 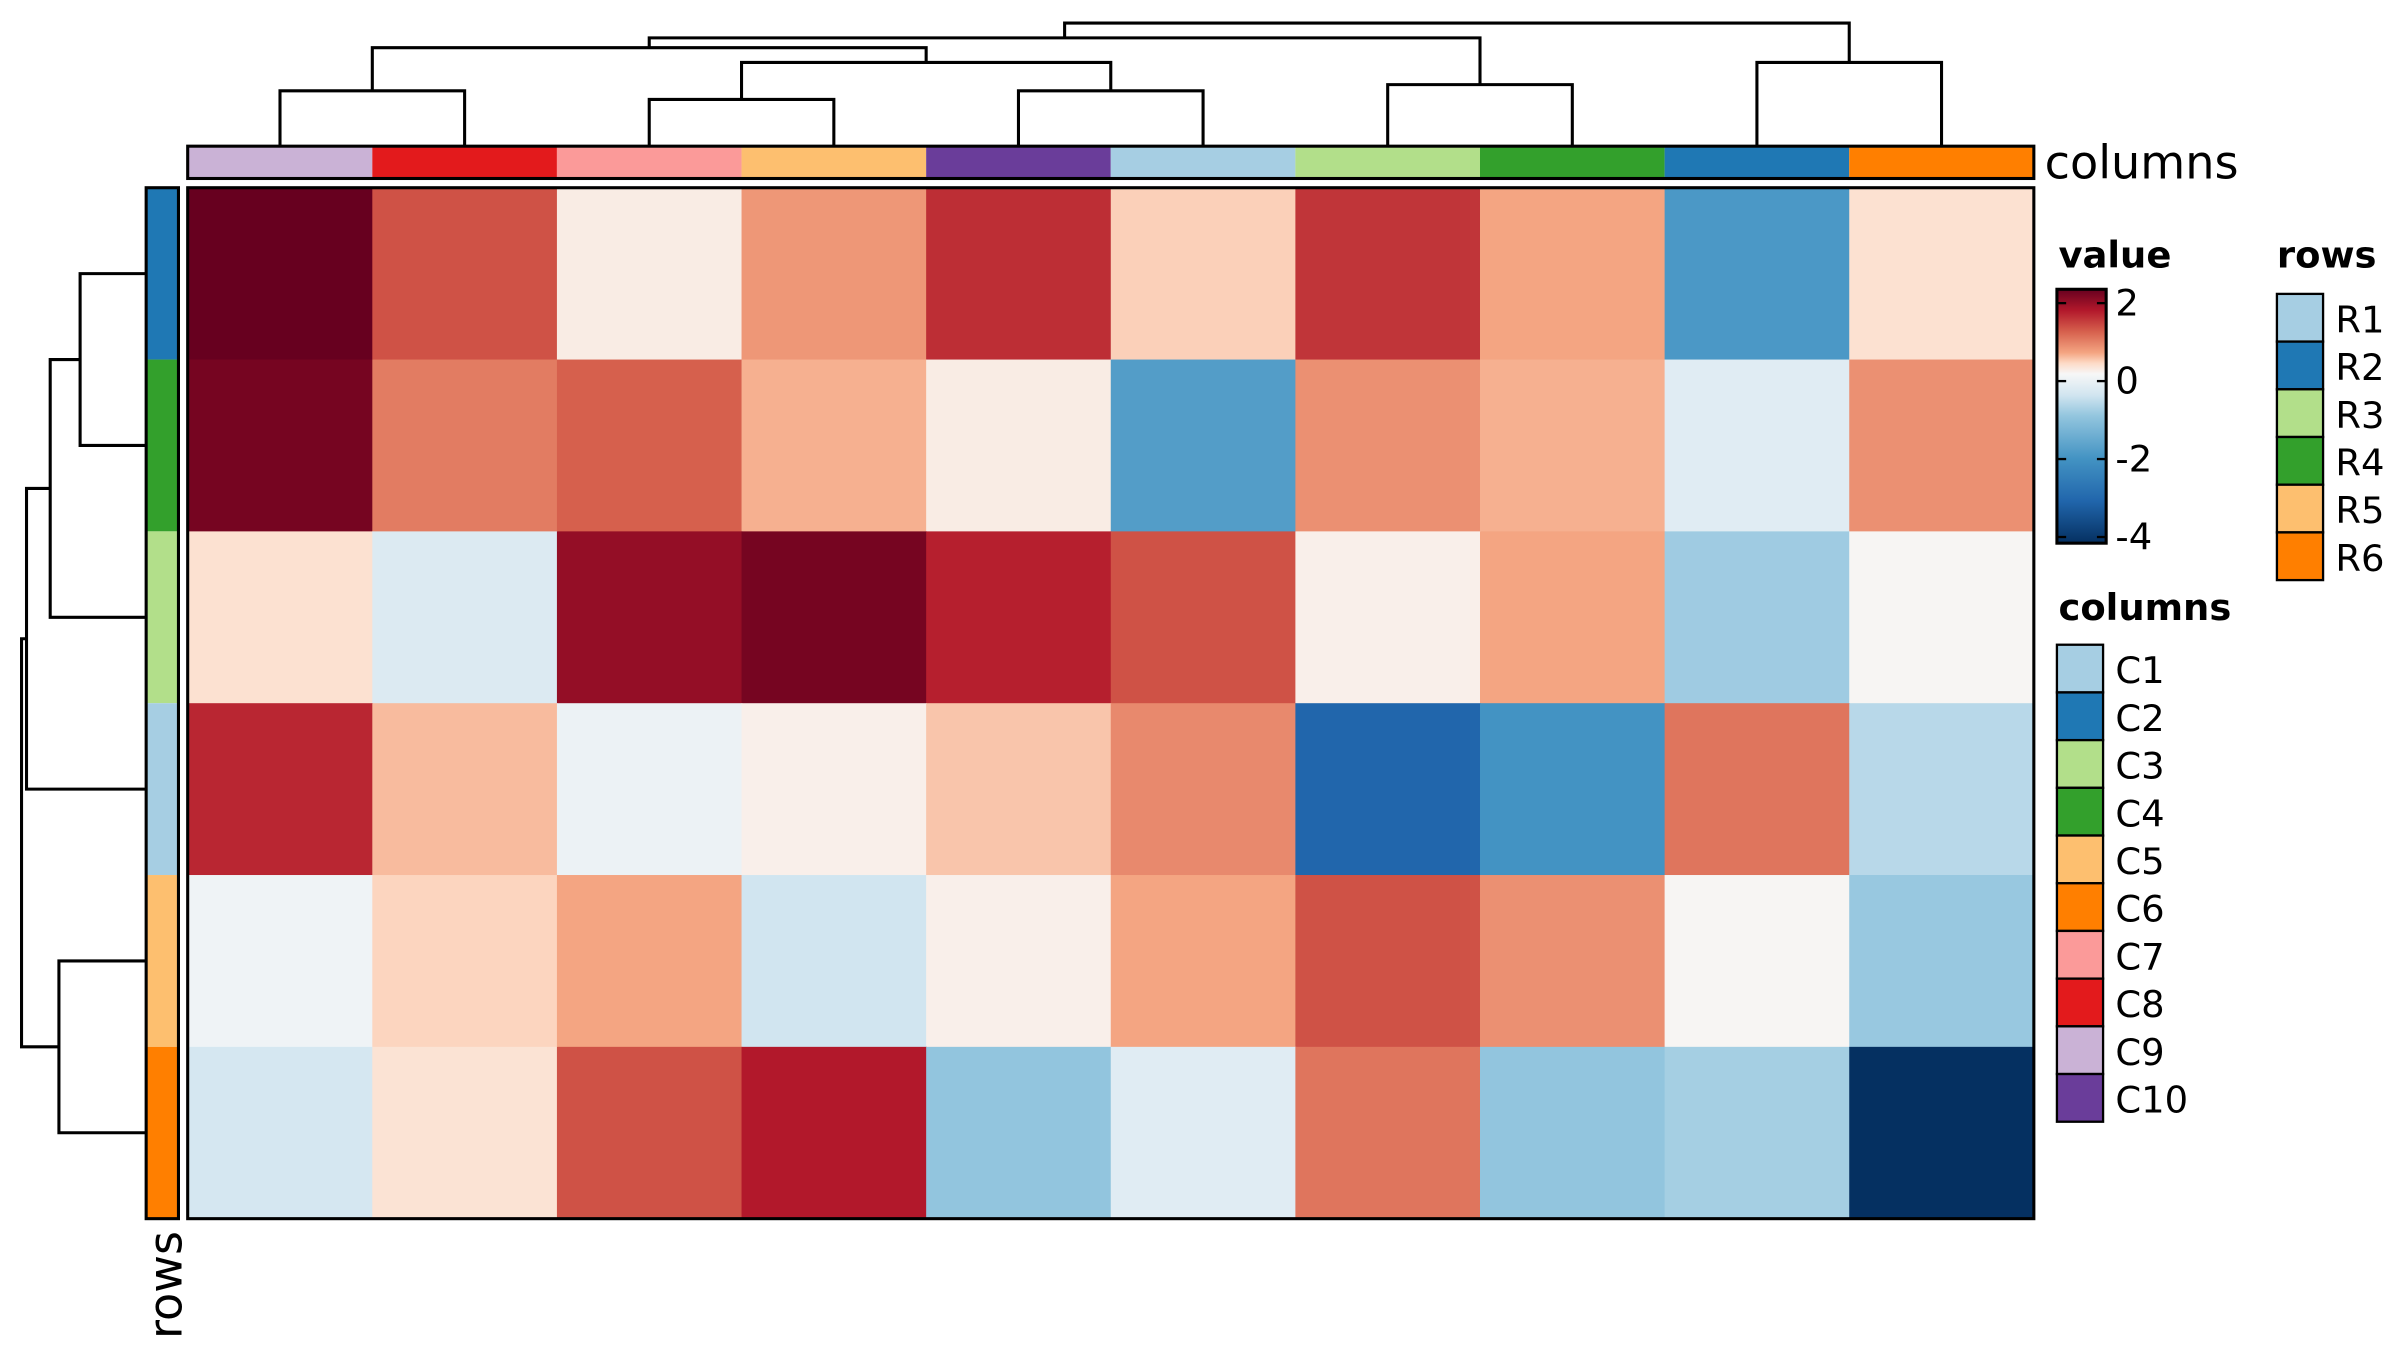 What do you see at coordinates (1018, 162) in the screenshot?
I see `column-annotation-C10` at bounding box center [1018, 162].